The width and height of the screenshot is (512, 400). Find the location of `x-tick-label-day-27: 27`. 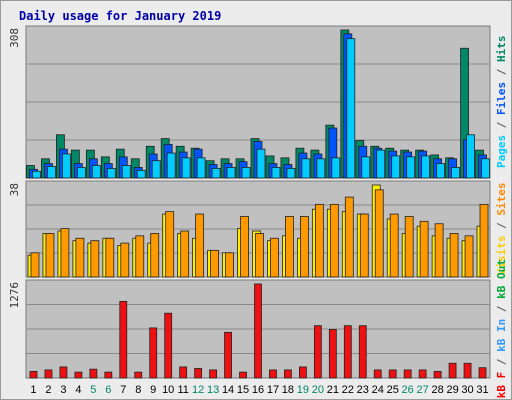

x-tick-label-day-27: 27 is located at coordinates (423, 390).